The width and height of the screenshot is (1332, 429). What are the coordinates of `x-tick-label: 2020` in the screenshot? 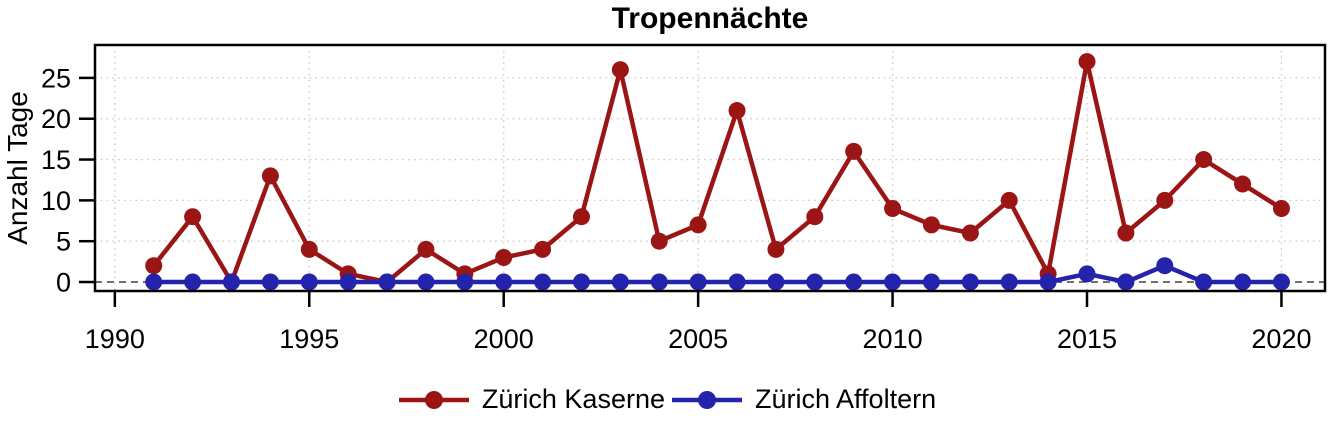 It's located at (1281, 339).